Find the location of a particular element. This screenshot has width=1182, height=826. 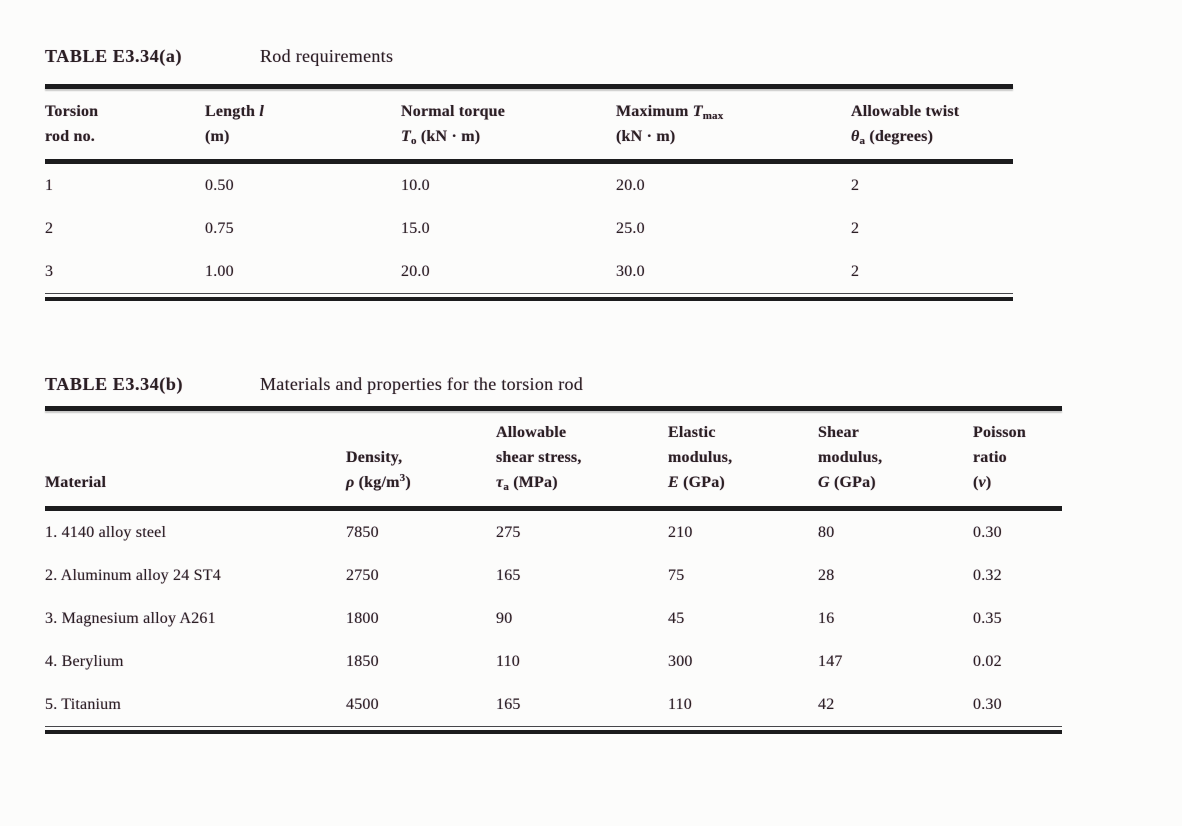

column-header: Allowable shear stress, τa (MPa) is located at coordinates (582, 461).